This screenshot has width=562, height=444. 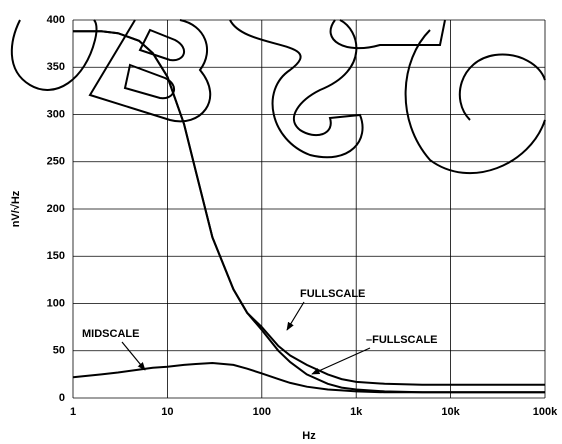 I want to click on series-label: –FULLSCALE, so click(x=402, y=340).